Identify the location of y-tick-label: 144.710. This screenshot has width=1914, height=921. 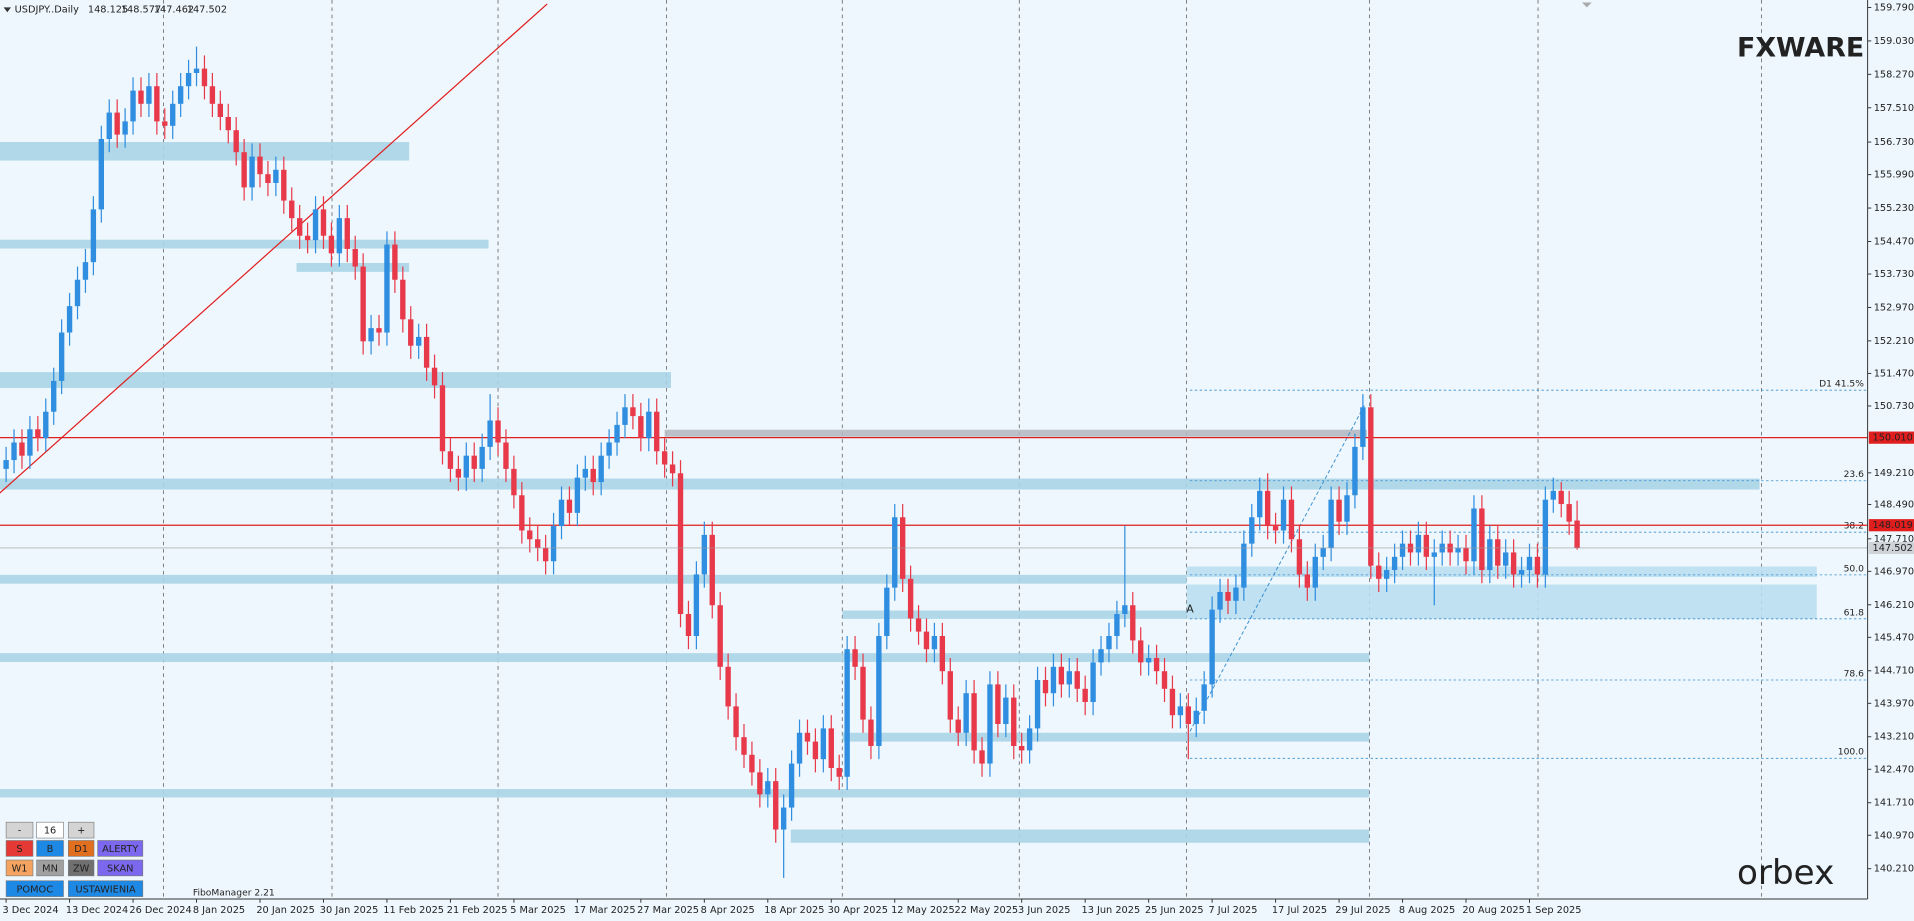
(1894, 671).